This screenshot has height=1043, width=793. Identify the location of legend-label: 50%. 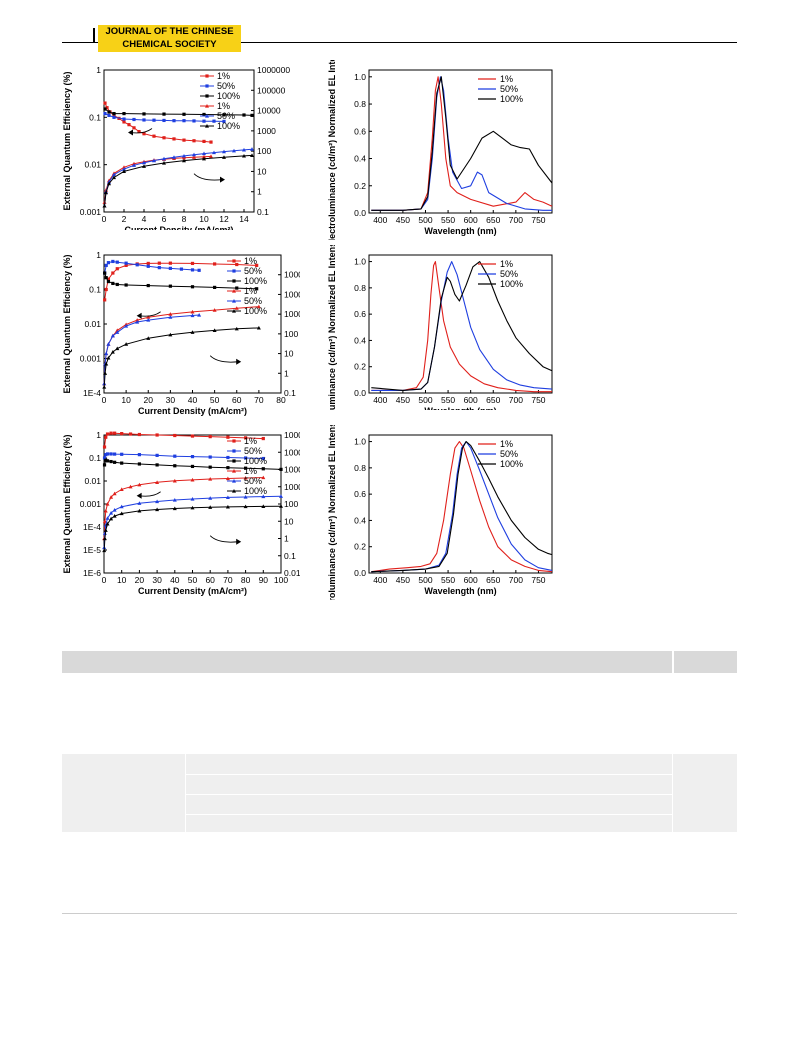
(509, 274).